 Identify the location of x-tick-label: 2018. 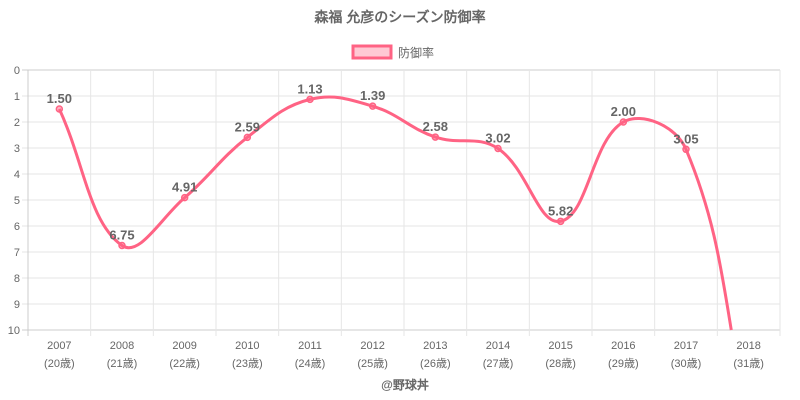
(748, 346).